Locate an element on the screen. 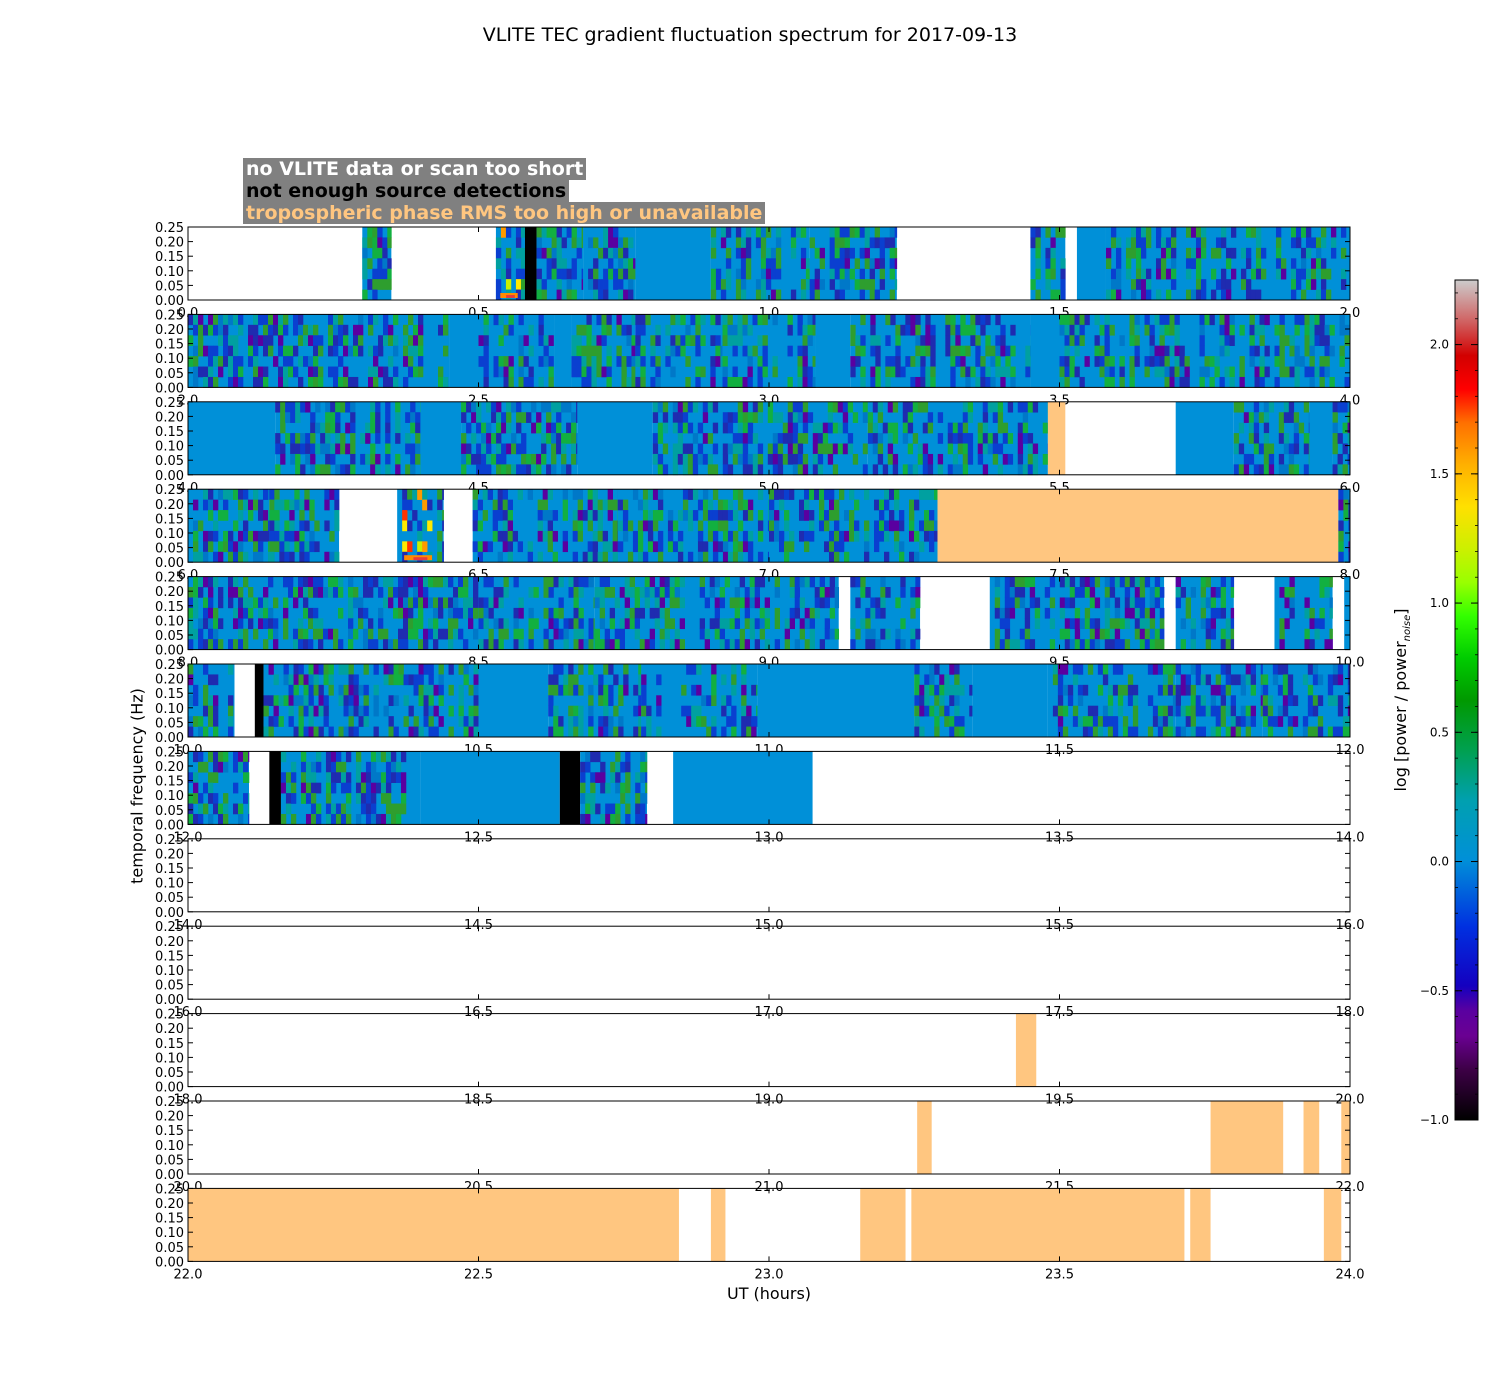  colorbar-tick-label: 2.0 is located at coordinates (1439, 345).